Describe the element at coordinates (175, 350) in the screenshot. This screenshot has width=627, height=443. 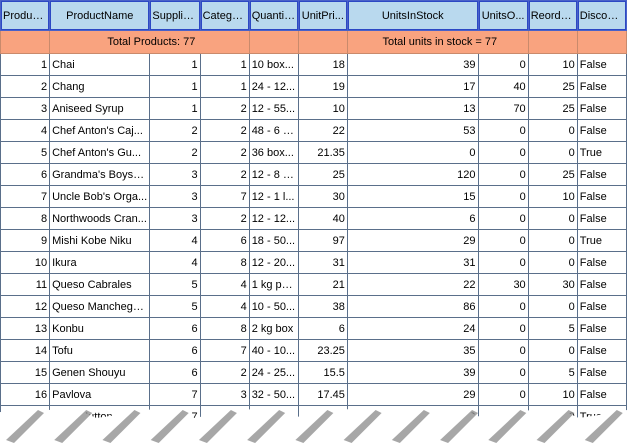
I see `supplier-id-cell: 6` at that location.